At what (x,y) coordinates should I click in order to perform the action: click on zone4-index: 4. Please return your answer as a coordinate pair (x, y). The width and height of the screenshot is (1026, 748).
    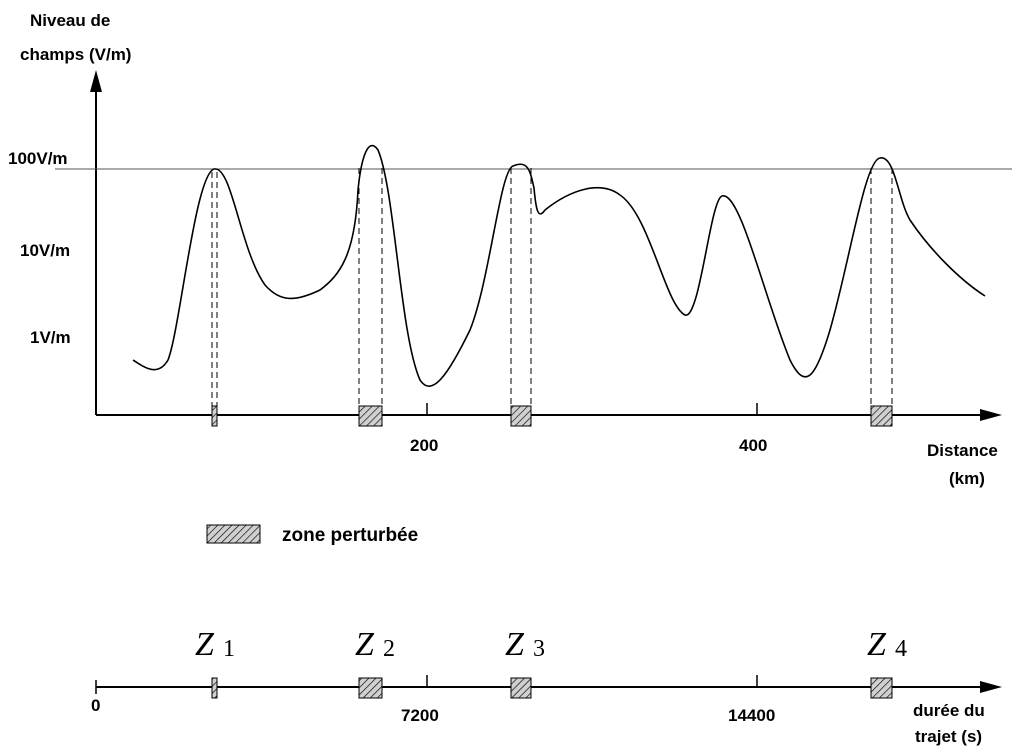
    Looking at the image, I should click on (901, 649).